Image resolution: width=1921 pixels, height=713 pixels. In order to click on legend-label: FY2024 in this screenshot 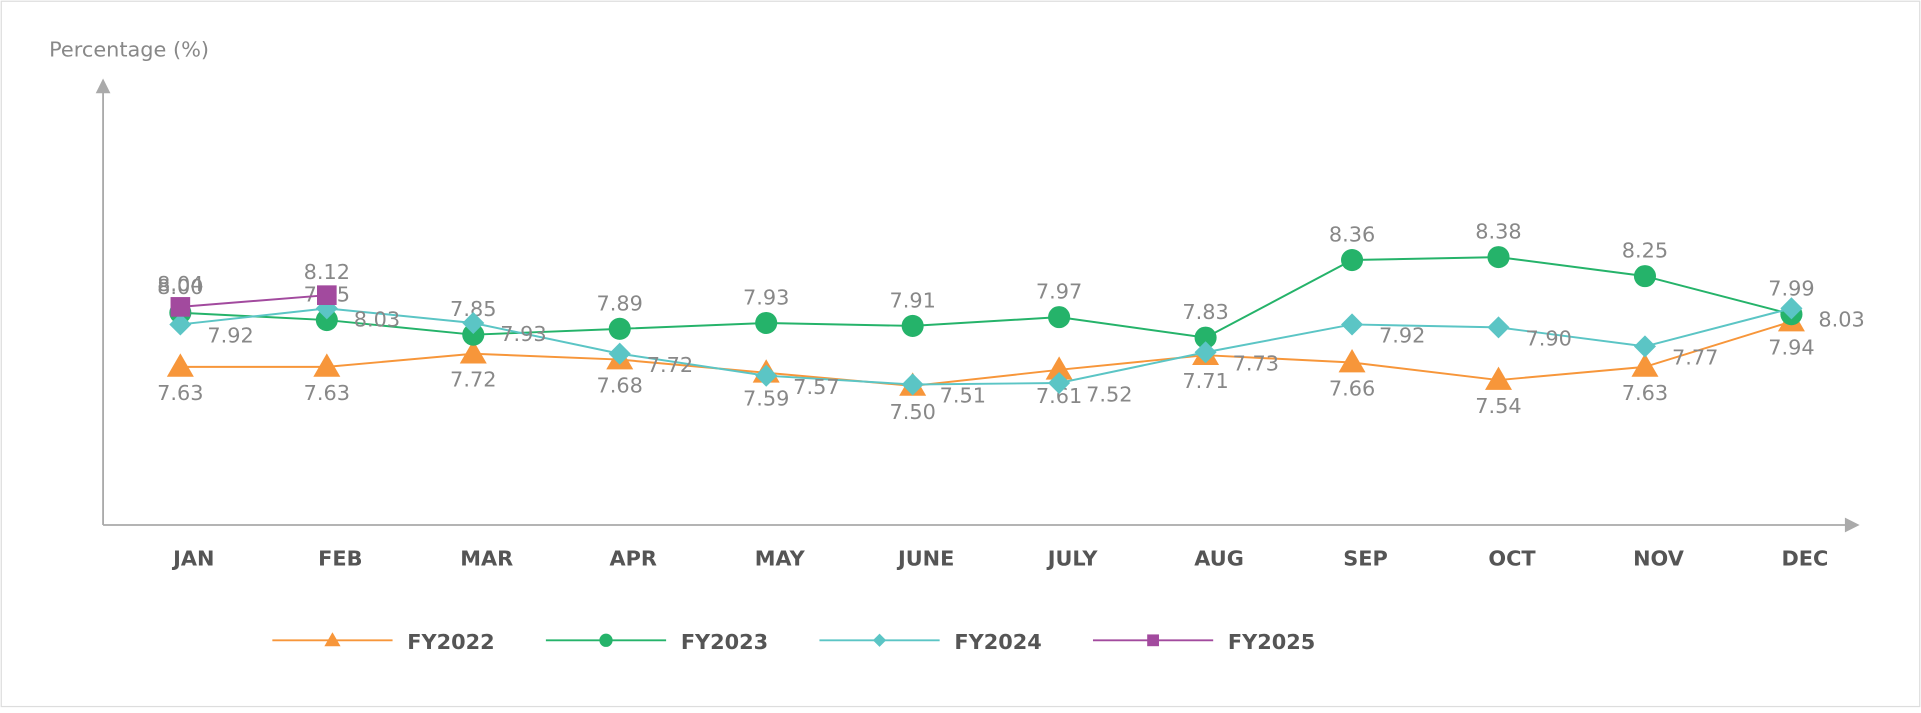, I will do `click(997, 642)`.